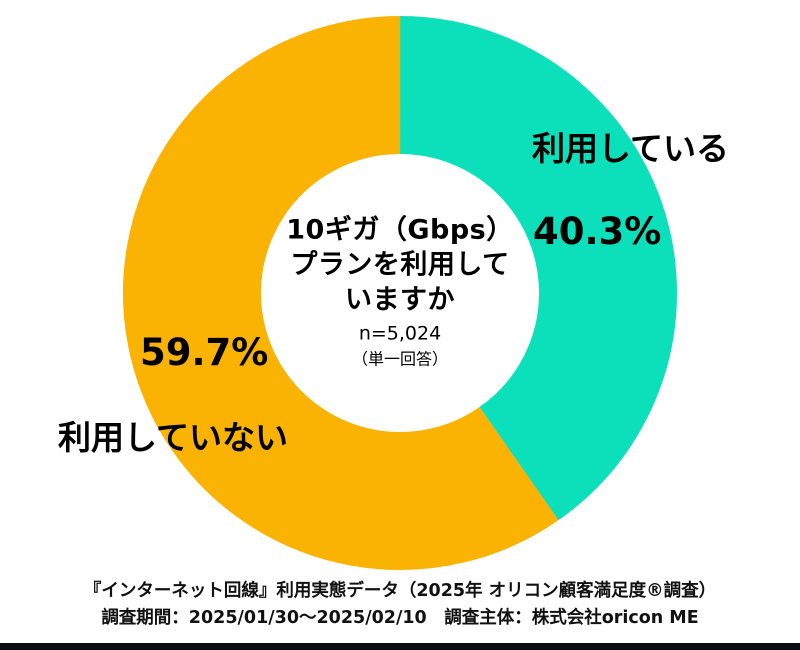  I want to click on segment-label-not-using: 利用していない, so click(173, 437).